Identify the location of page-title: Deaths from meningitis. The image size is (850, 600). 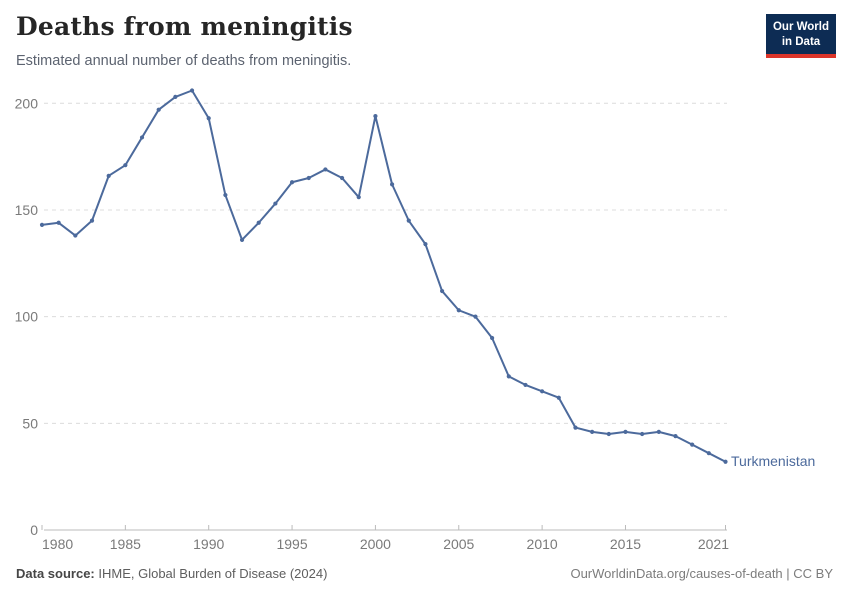
(184, 26).